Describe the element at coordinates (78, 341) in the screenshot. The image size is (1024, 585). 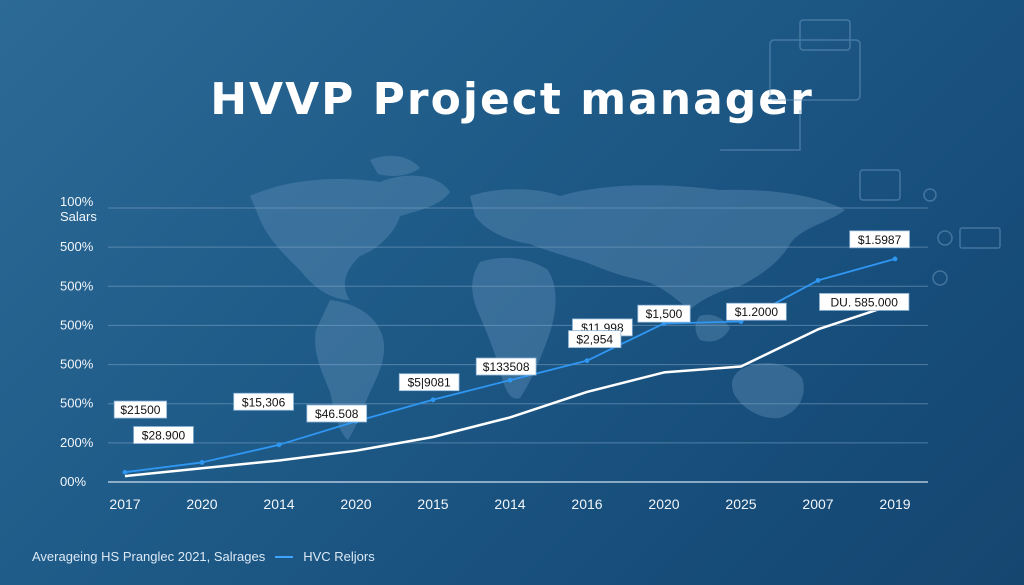
I see `y-axis: 100%Salars 500% 500% 500% 500% 500% 200% 00%` at that location.